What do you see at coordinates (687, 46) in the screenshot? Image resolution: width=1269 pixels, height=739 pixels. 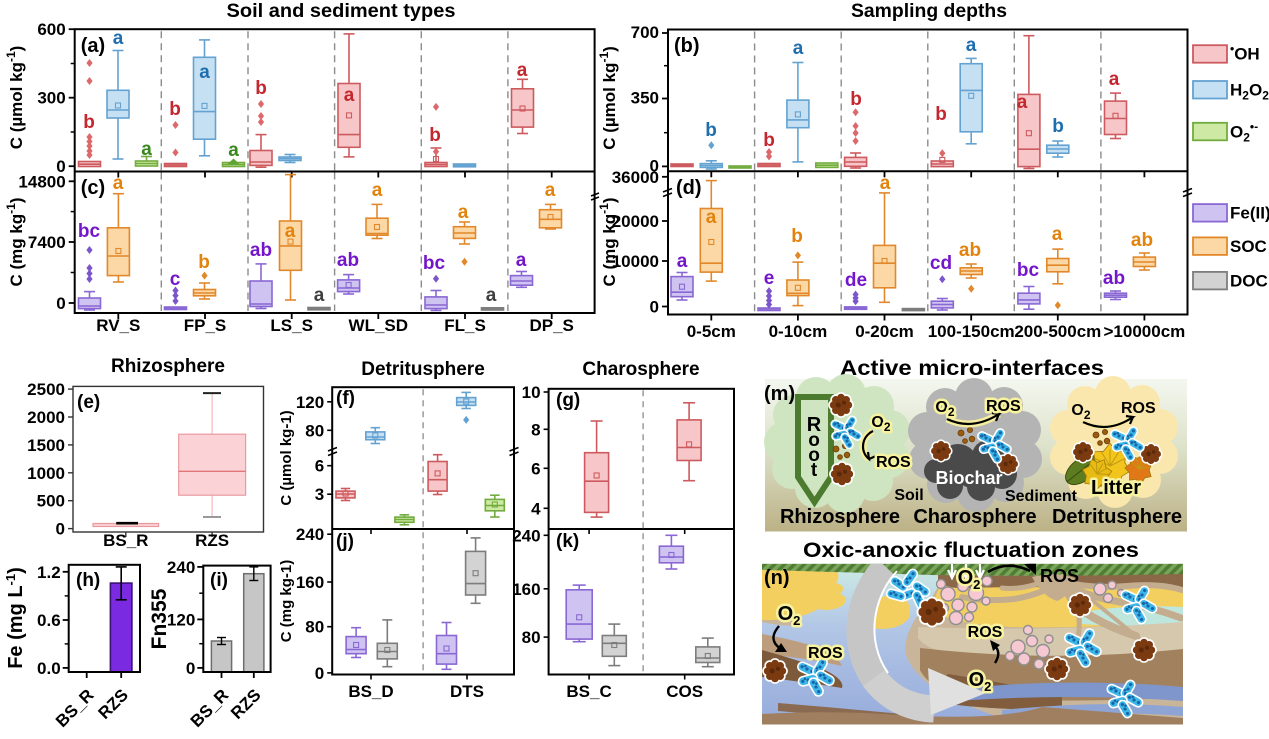 I see `svg-text: (b)` at bounding box center [687, 46].